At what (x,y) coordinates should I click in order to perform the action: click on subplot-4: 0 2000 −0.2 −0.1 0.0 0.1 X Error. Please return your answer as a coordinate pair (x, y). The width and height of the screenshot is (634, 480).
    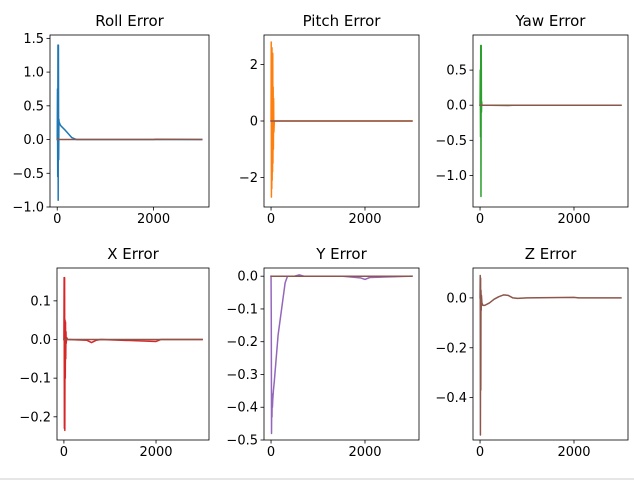
    Looking at the image, I should click on (114, 352).